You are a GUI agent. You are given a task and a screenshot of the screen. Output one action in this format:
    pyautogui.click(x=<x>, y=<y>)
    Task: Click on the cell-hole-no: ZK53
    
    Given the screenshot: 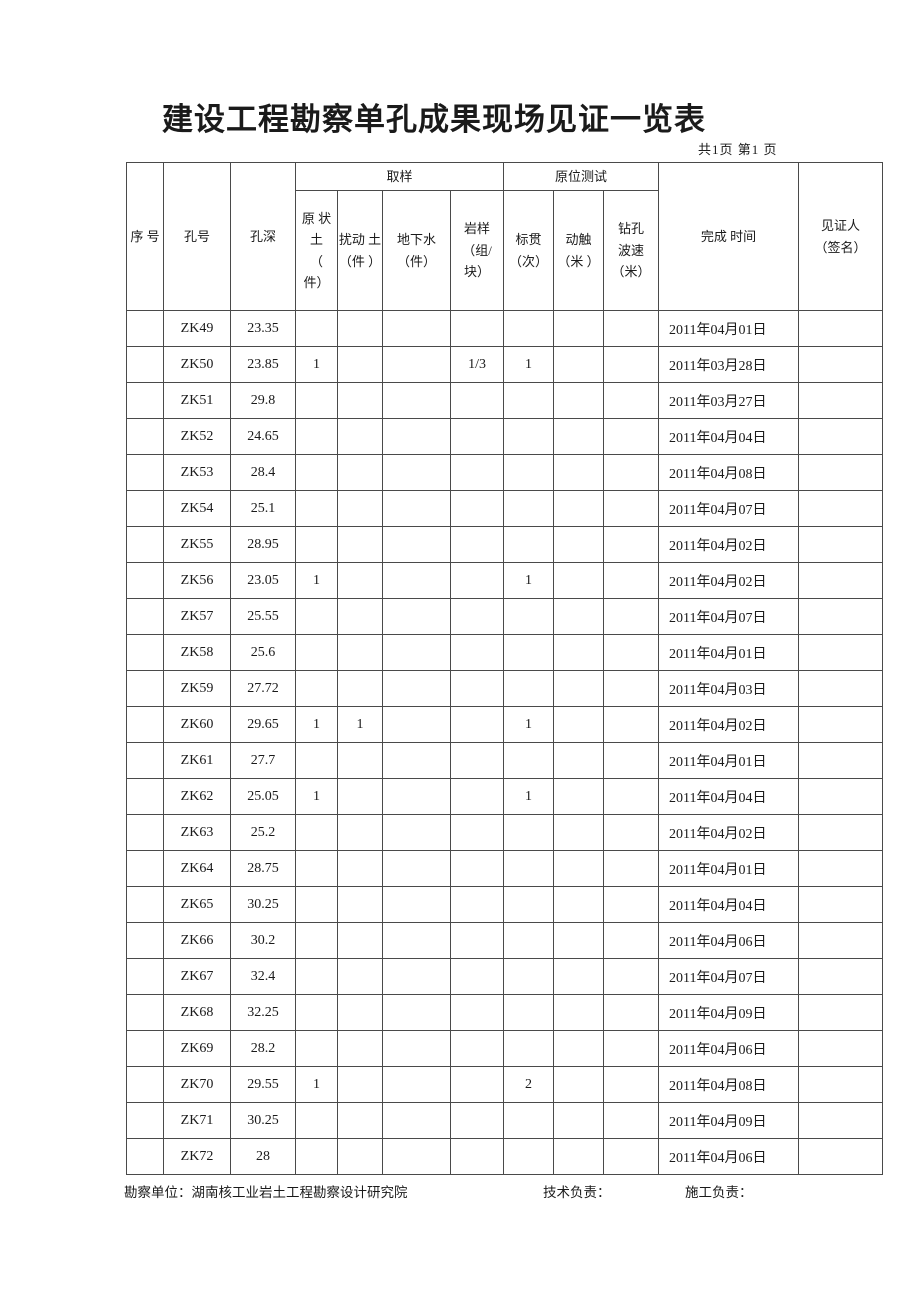 What is the action you would take?
    pyautogui.click(x=197, y=472)
    